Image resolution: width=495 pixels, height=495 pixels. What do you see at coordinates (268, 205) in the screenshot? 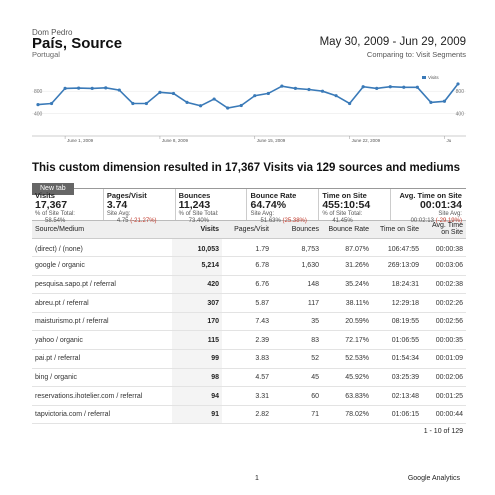
I see `metric-value: 64.74%` at bounding box center [268, 205].